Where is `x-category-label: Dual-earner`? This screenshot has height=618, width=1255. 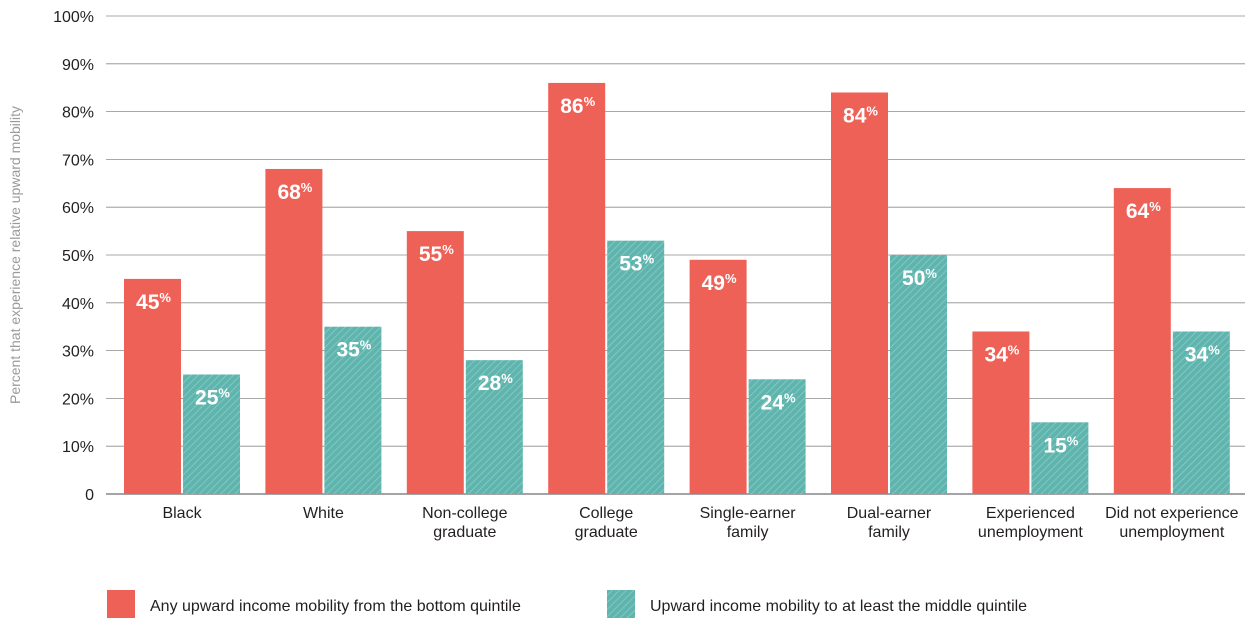 x-category-label: Dual-earner is located at coordinates (889, 513).